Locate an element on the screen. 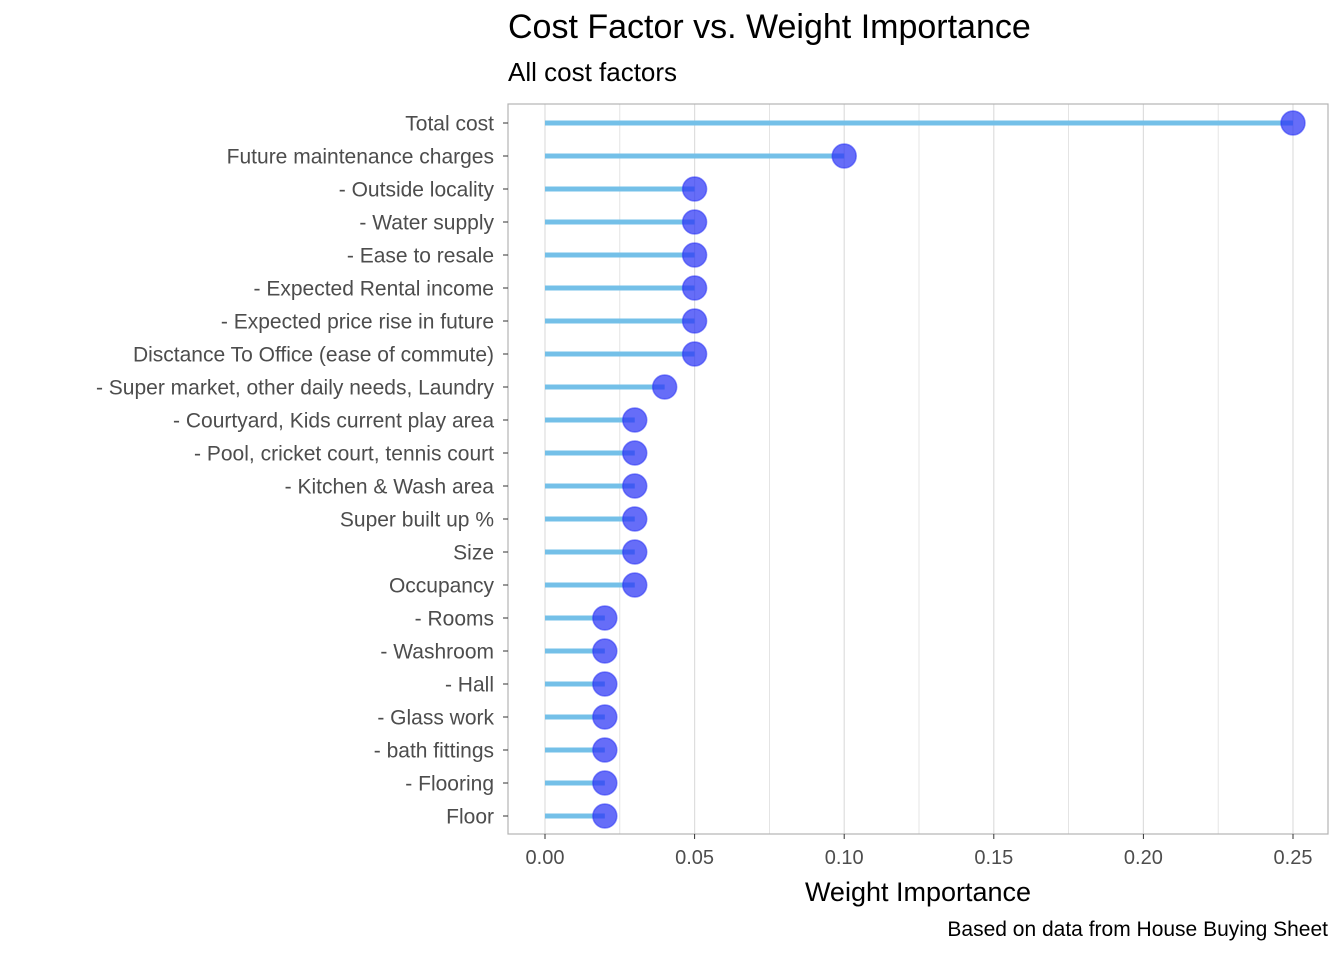 This screenshot has width=1344, height=960. category-label: - bath fittings is located at coordinates (434, 751).